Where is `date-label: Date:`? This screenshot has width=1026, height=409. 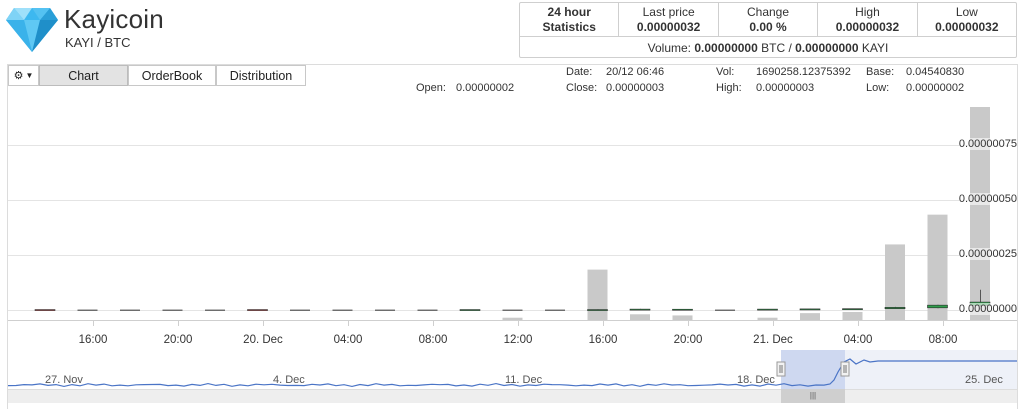 date-label: Date: is located at coordinates (579, 72).